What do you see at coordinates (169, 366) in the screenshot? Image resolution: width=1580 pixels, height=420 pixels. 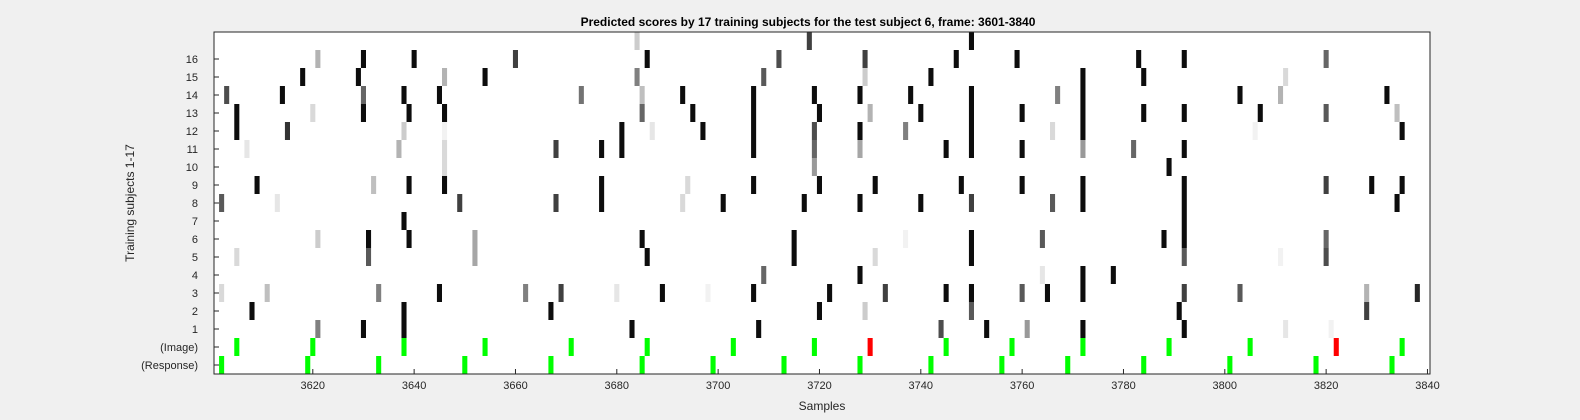 I see `y-tick-label: (Response)` at bounding box center [169, 366].